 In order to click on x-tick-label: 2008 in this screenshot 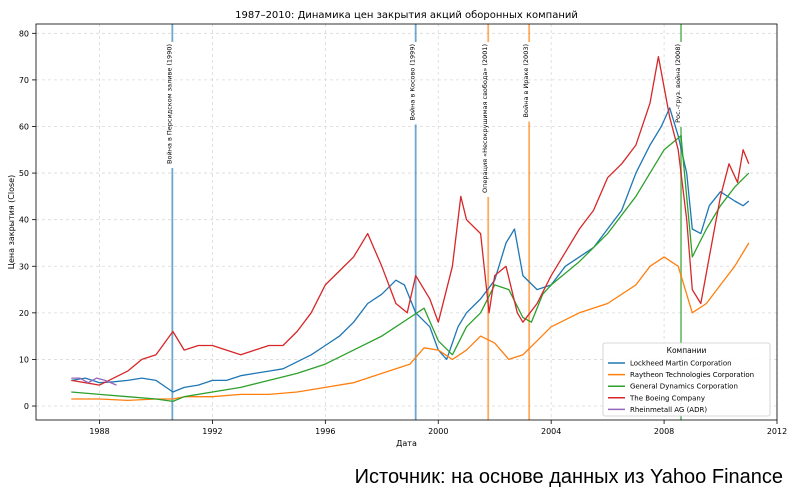, I will do `click(664, 431)`.